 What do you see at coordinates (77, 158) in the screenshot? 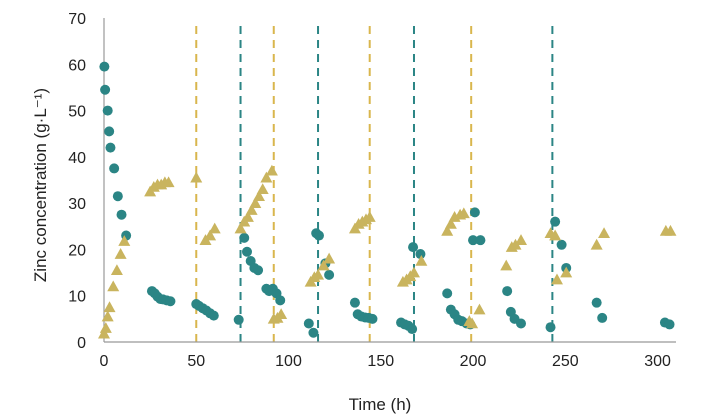
I see `y-tick-label: 40` at bounding box center [77, 158].